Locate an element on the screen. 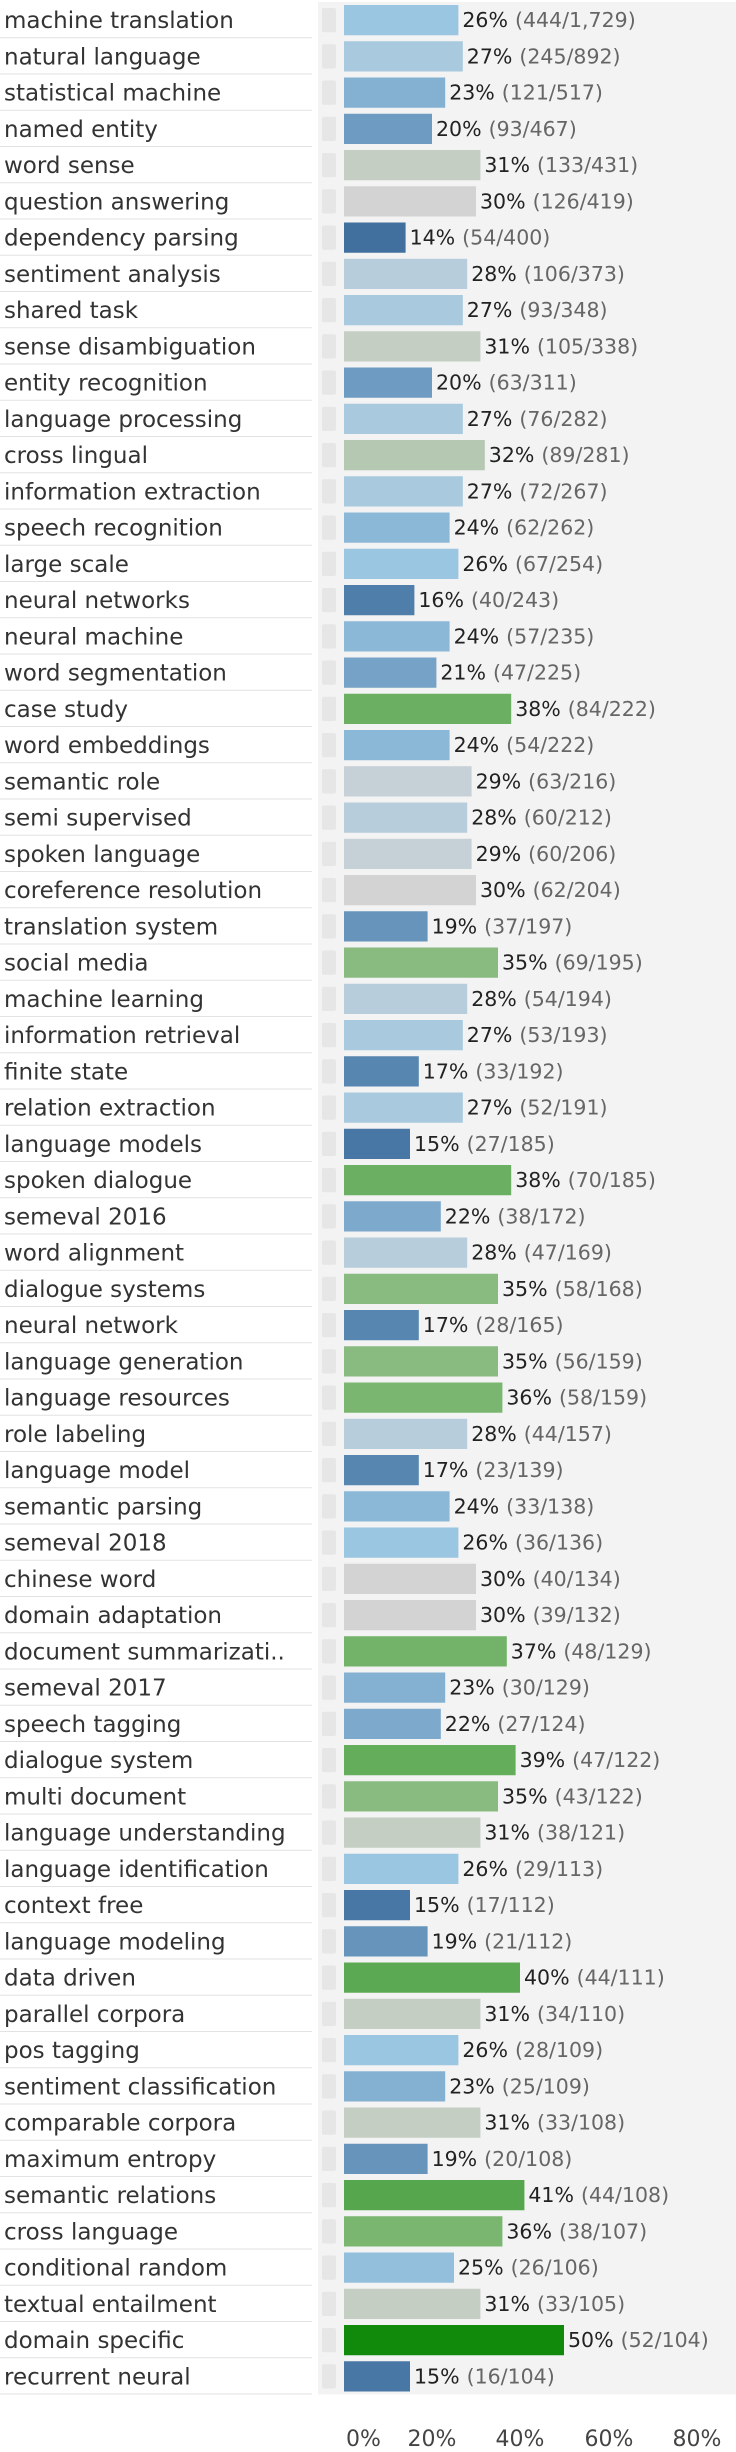 Image resolution: width=736 pixels, height=2452 pixels. bar-fraction: (84/222) is located at coordinates (612, 709).